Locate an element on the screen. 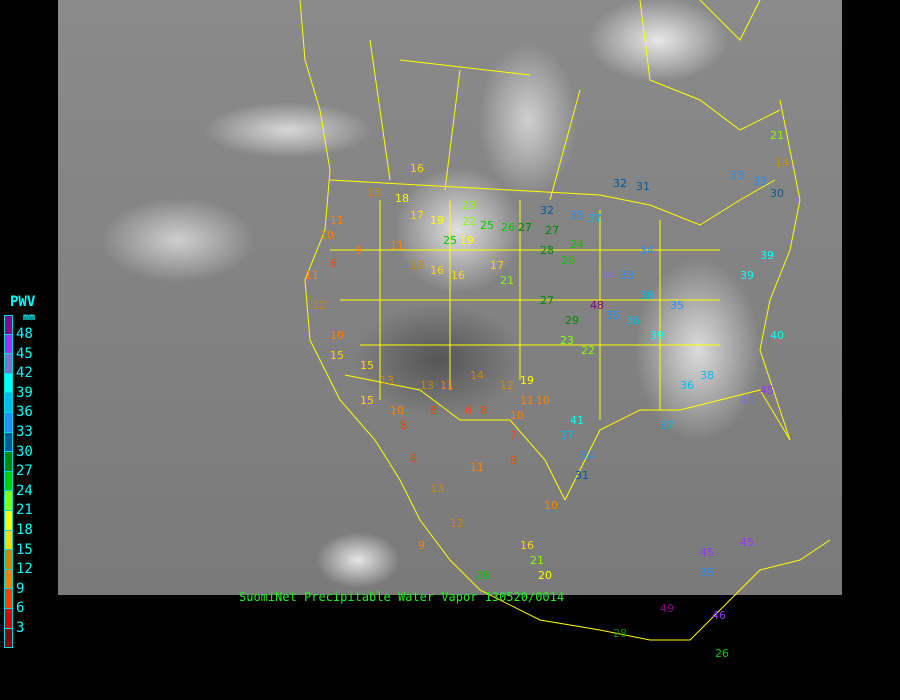 This screenshot has width=900, height=700. legend-label: 48 is located at coordinates (24, 334).